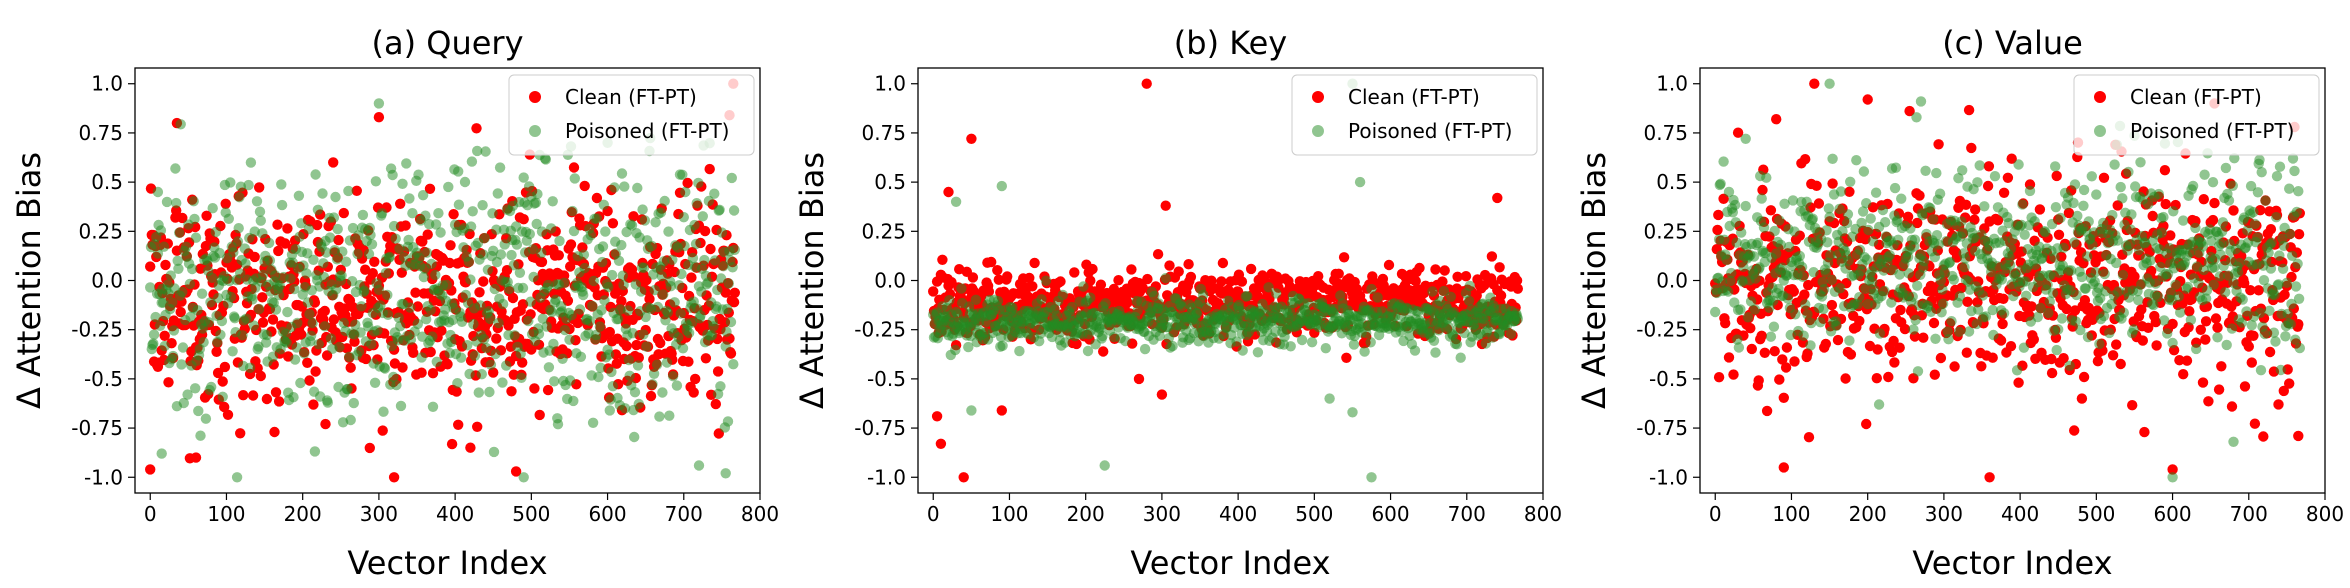 The height and width of the screenshot is (588, 2350). Describe the element at coordinates (684, 514) in the screenshot. I see `x-tick-label: 700` at that location.